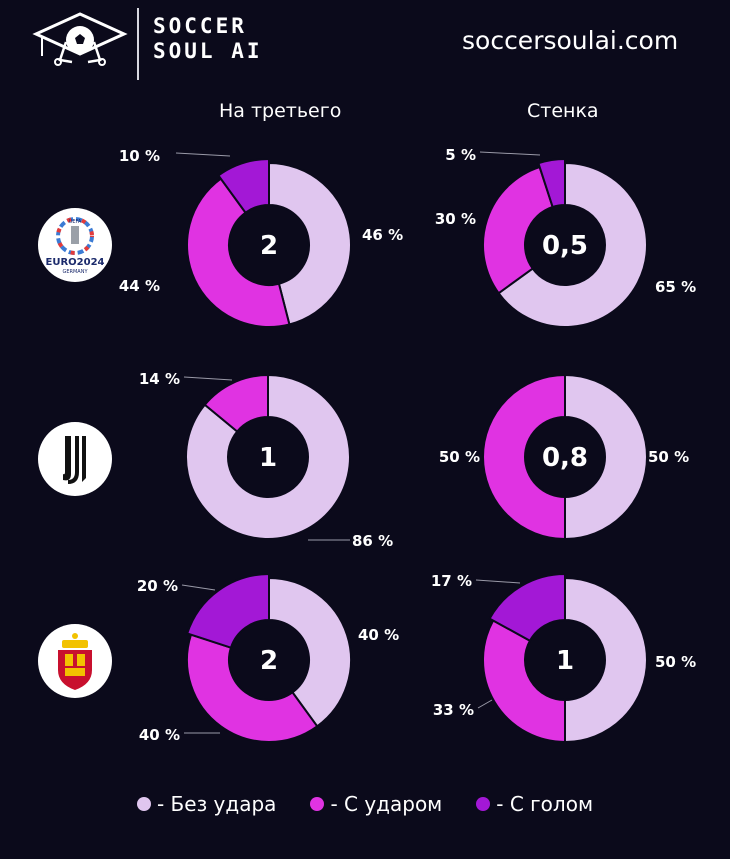  Describe the element at coordinates (565, 246) in the screenshot. I see `donut-center-value: 0,5` at that location.